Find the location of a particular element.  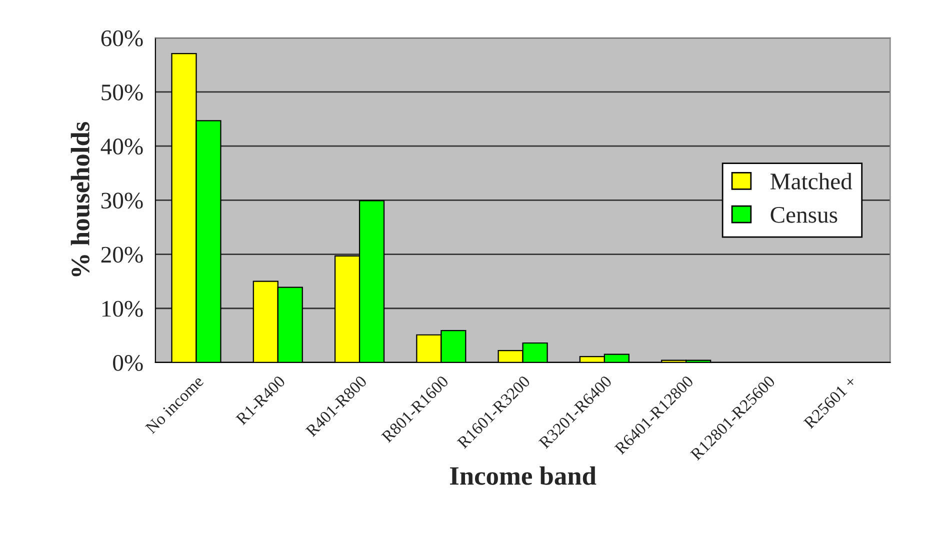

x-axis-title: Income band is located at coordinates (523, 475).